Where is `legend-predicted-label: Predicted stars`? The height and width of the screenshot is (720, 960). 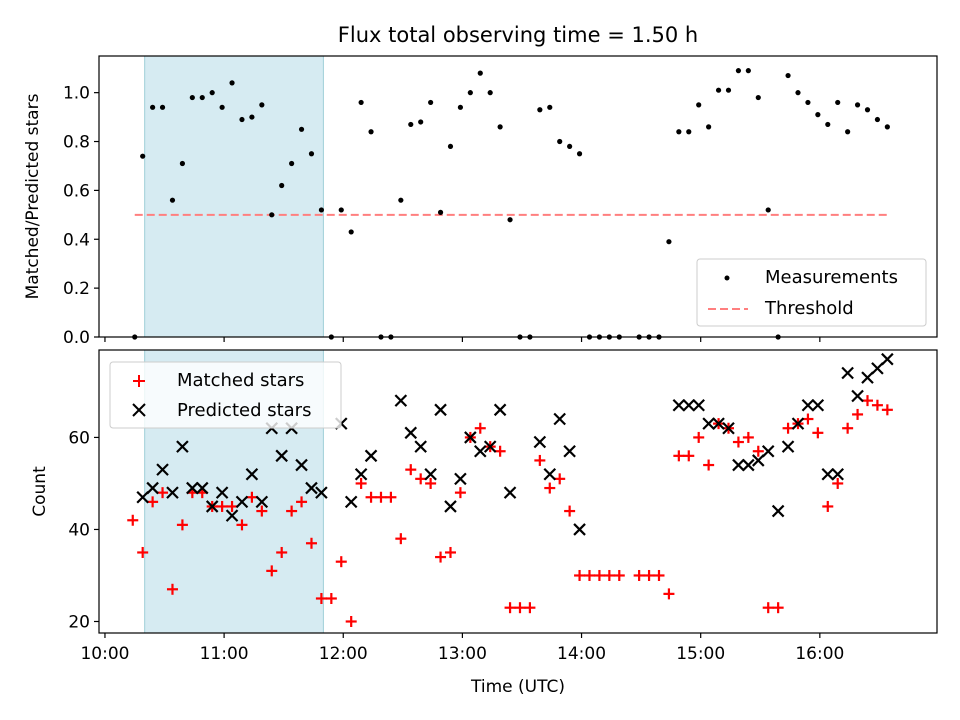
legend-predicted-label: Predicted stars is located at coordinates (244, 410).